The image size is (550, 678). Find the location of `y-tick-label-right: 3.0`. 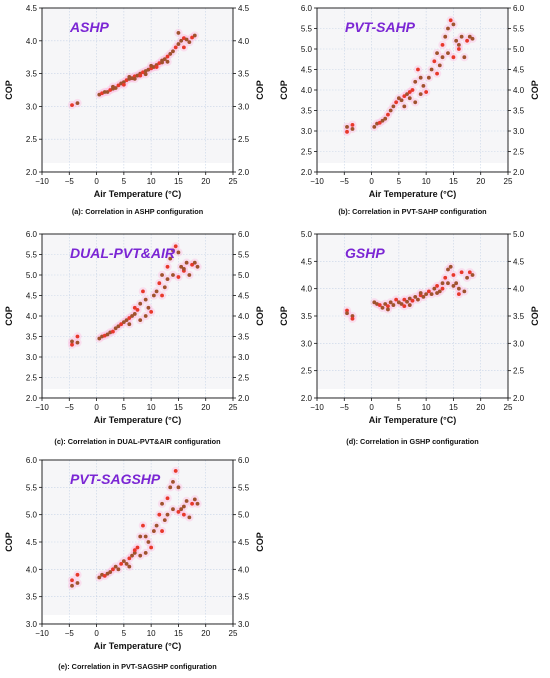

y-tick-label-right: 3.0 is located at coordinates (244, 624).